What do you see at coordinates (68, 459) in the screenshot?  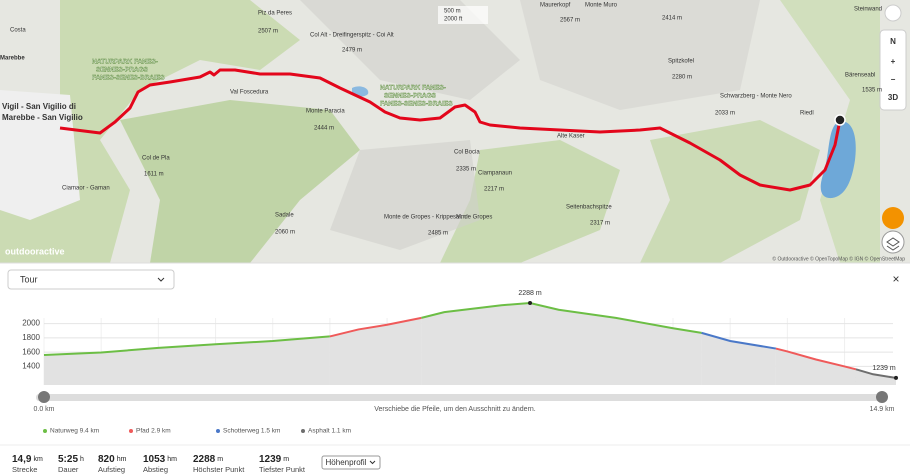 I see `stat-number: 5:25` at bounding box center [68, 459].